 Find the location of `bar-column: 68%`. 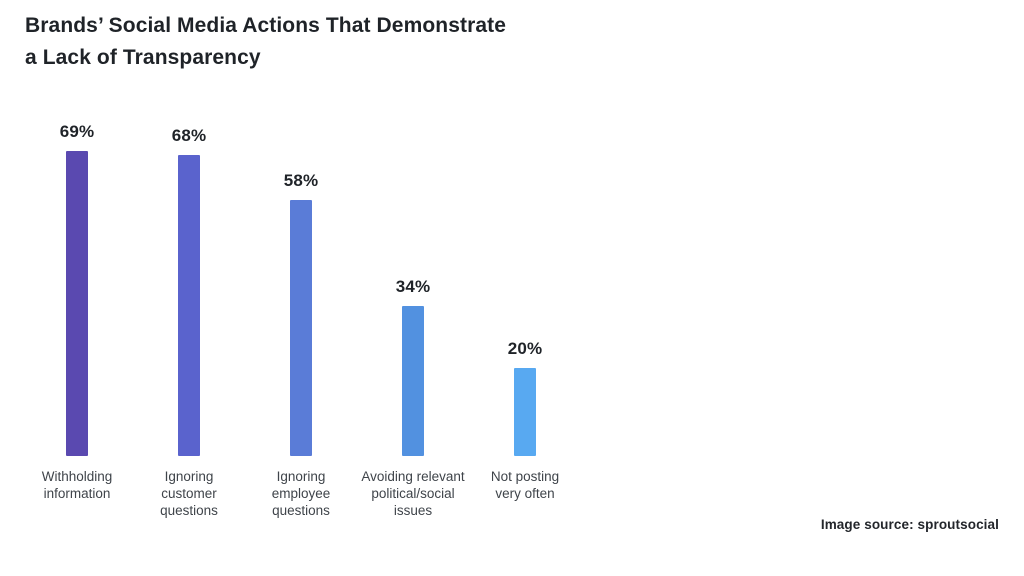

bar-column: 68% is located at coordinates (189, 283).